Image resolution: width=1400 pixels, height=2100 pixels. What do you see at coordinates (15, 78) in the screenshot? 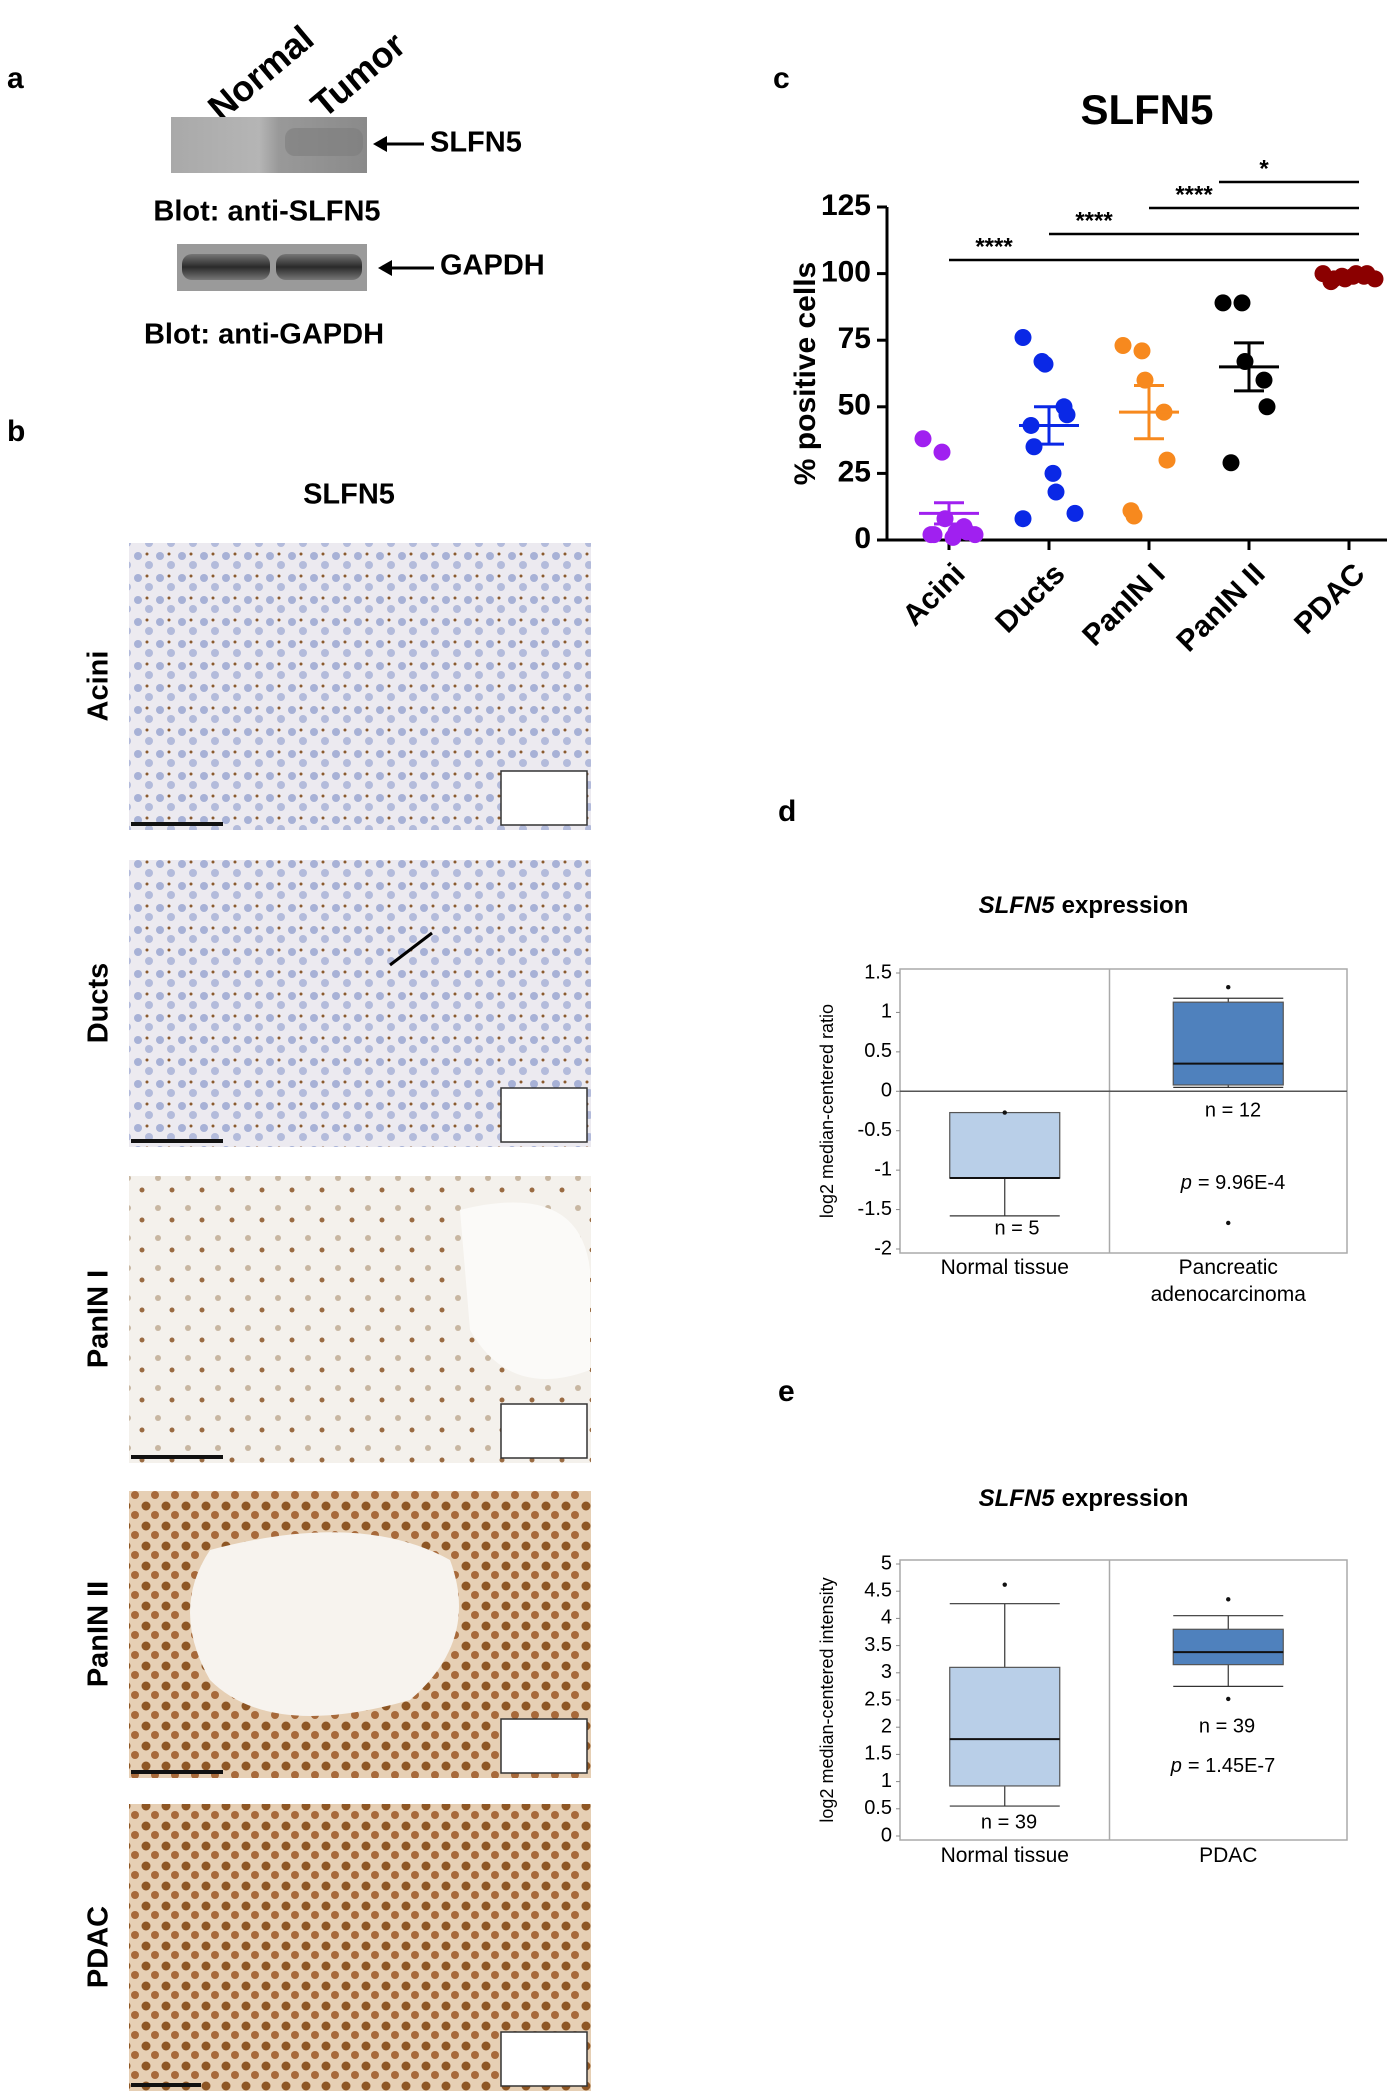
I see `panel-label: a` at bounding box center [15, 78].